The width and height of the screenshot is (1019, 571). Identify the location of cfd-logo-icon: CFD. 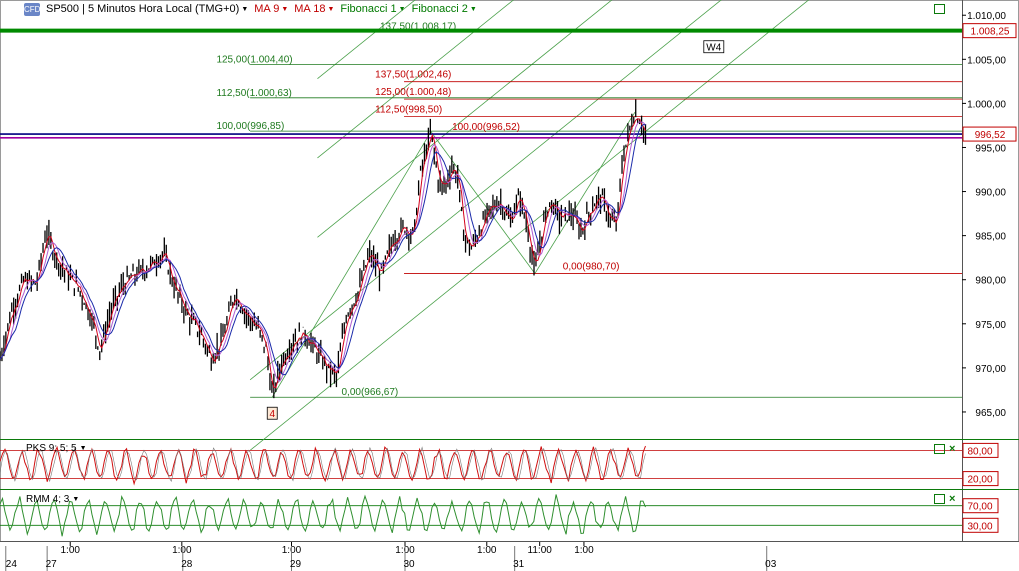
(32, 9).